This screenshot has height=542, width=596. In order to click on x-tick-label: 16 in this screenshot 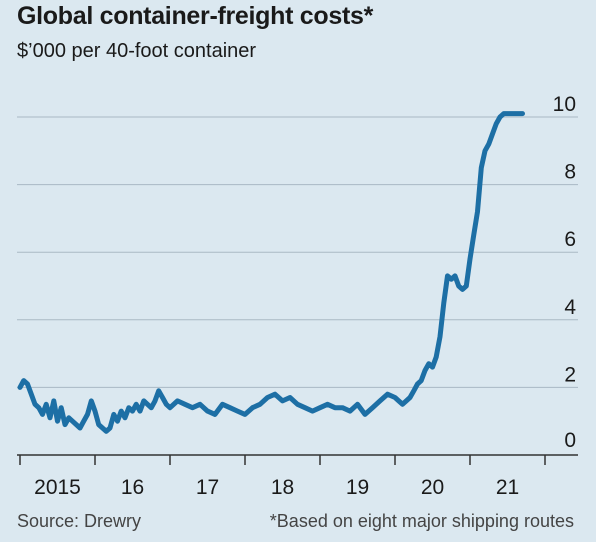, I will do `click(132, 487)`.